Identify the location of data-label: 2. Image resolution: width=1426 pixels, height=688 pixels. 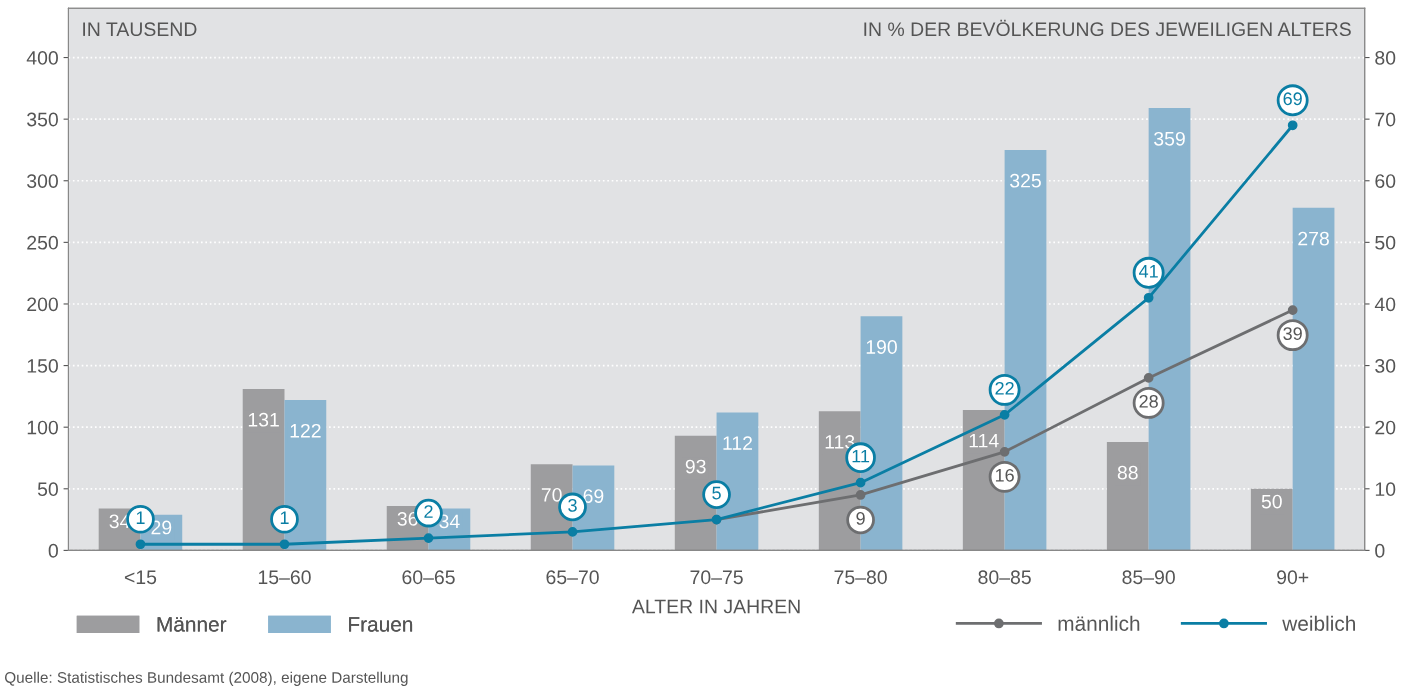
(428, 511).